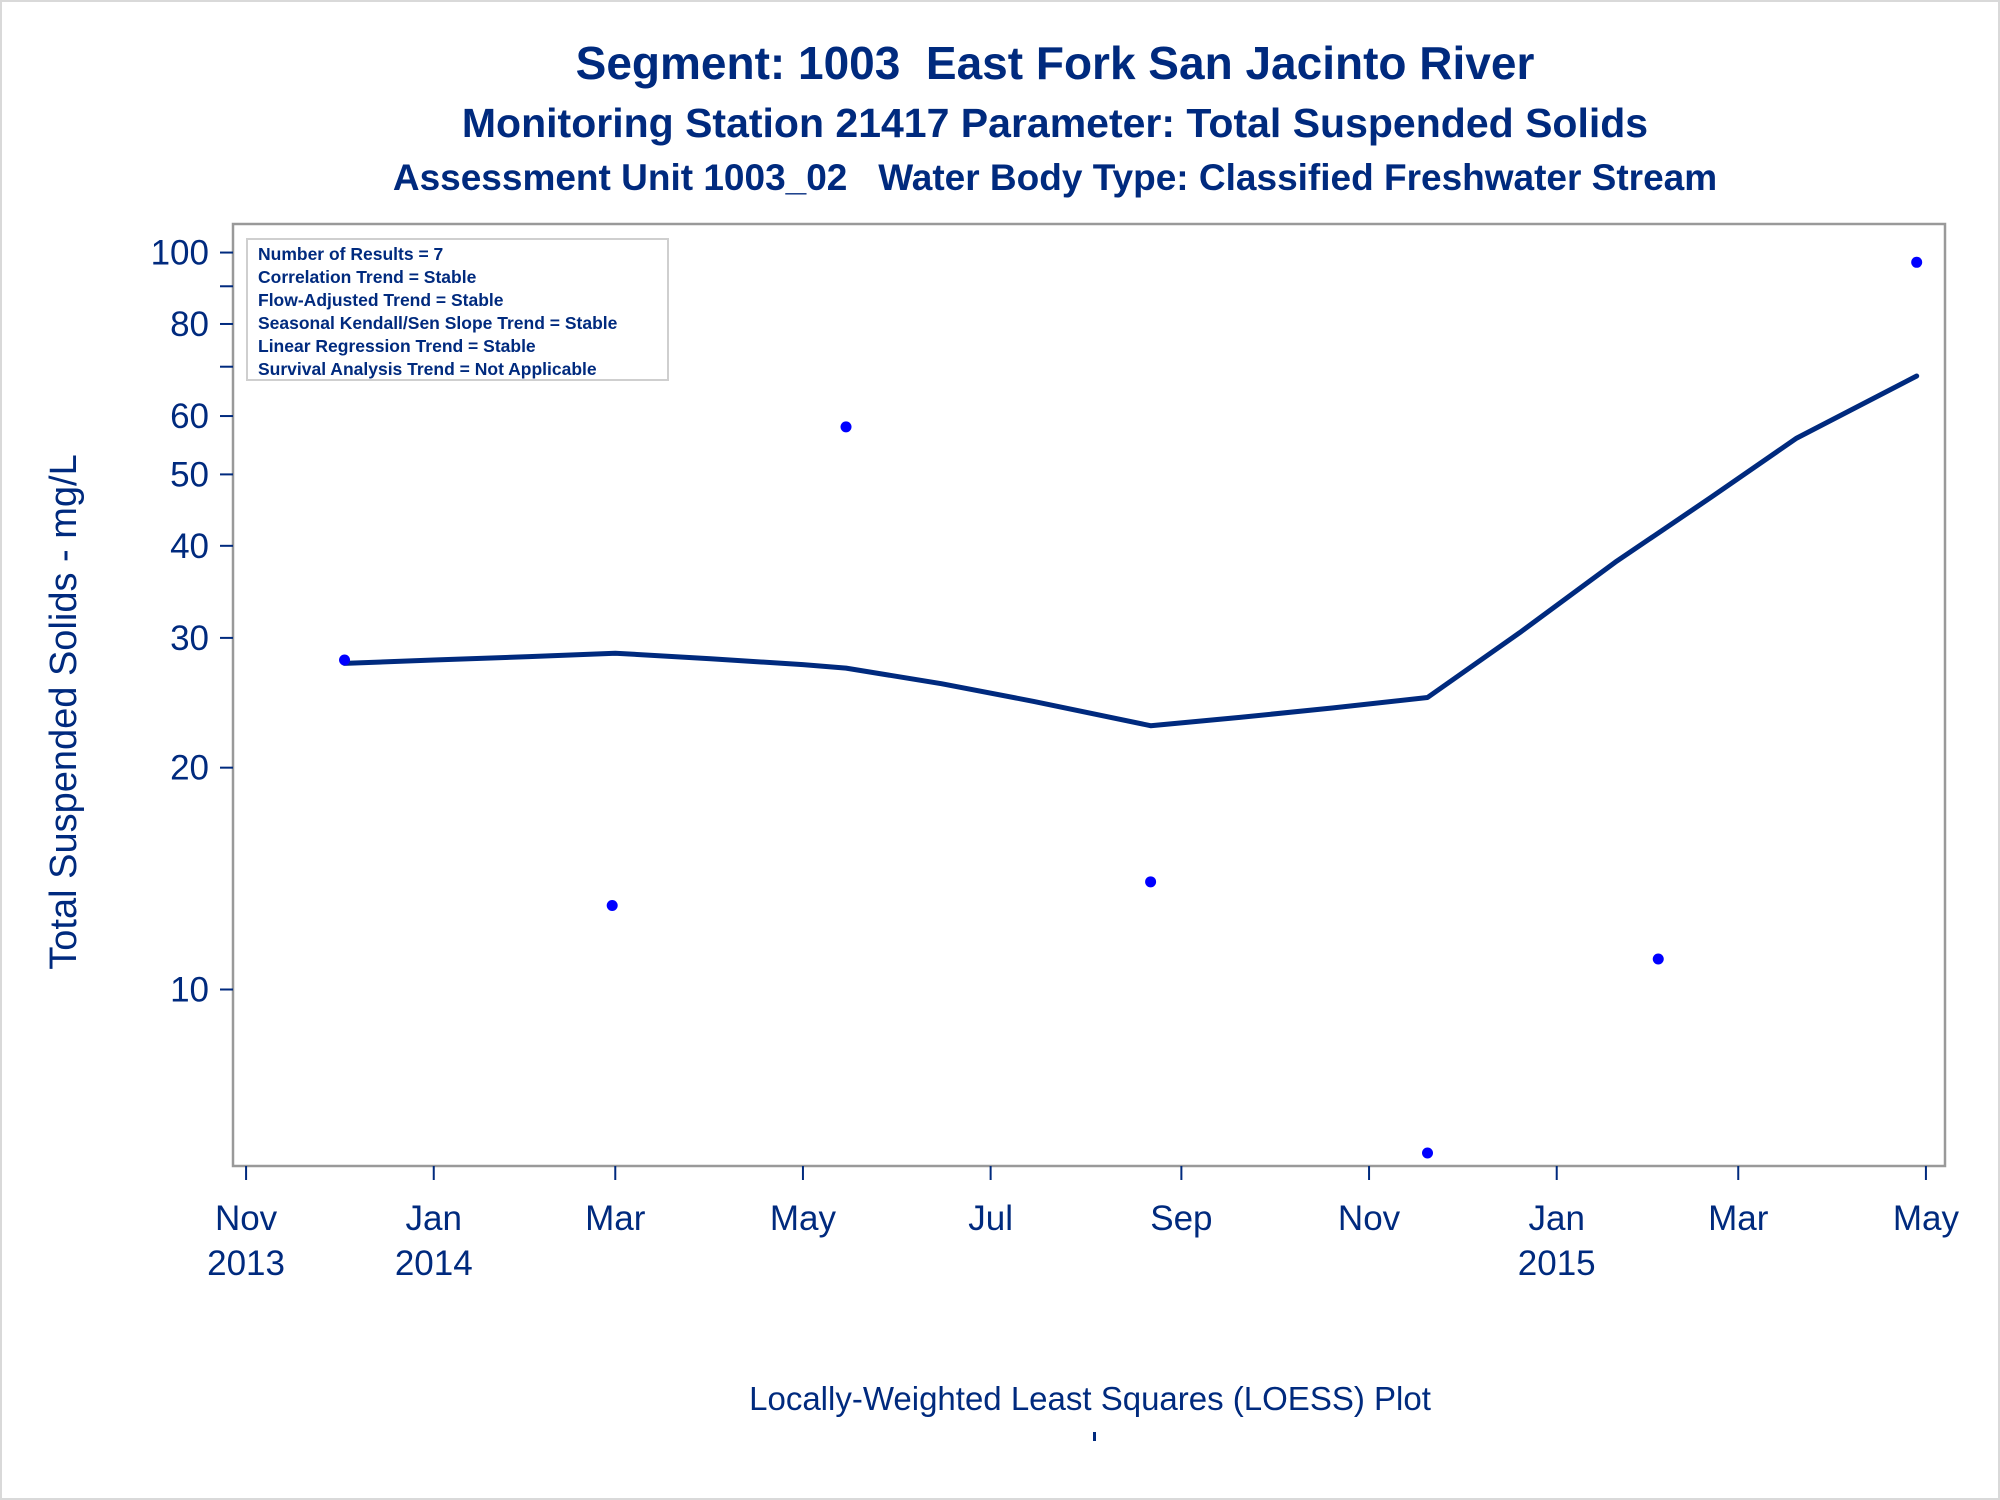 The width and height of the screenshot is (2000, 1500). What do you see at coordinates (189, 416) in the screenshot?
I see `y-tick-label: 60` at bounding box center [189, 416].